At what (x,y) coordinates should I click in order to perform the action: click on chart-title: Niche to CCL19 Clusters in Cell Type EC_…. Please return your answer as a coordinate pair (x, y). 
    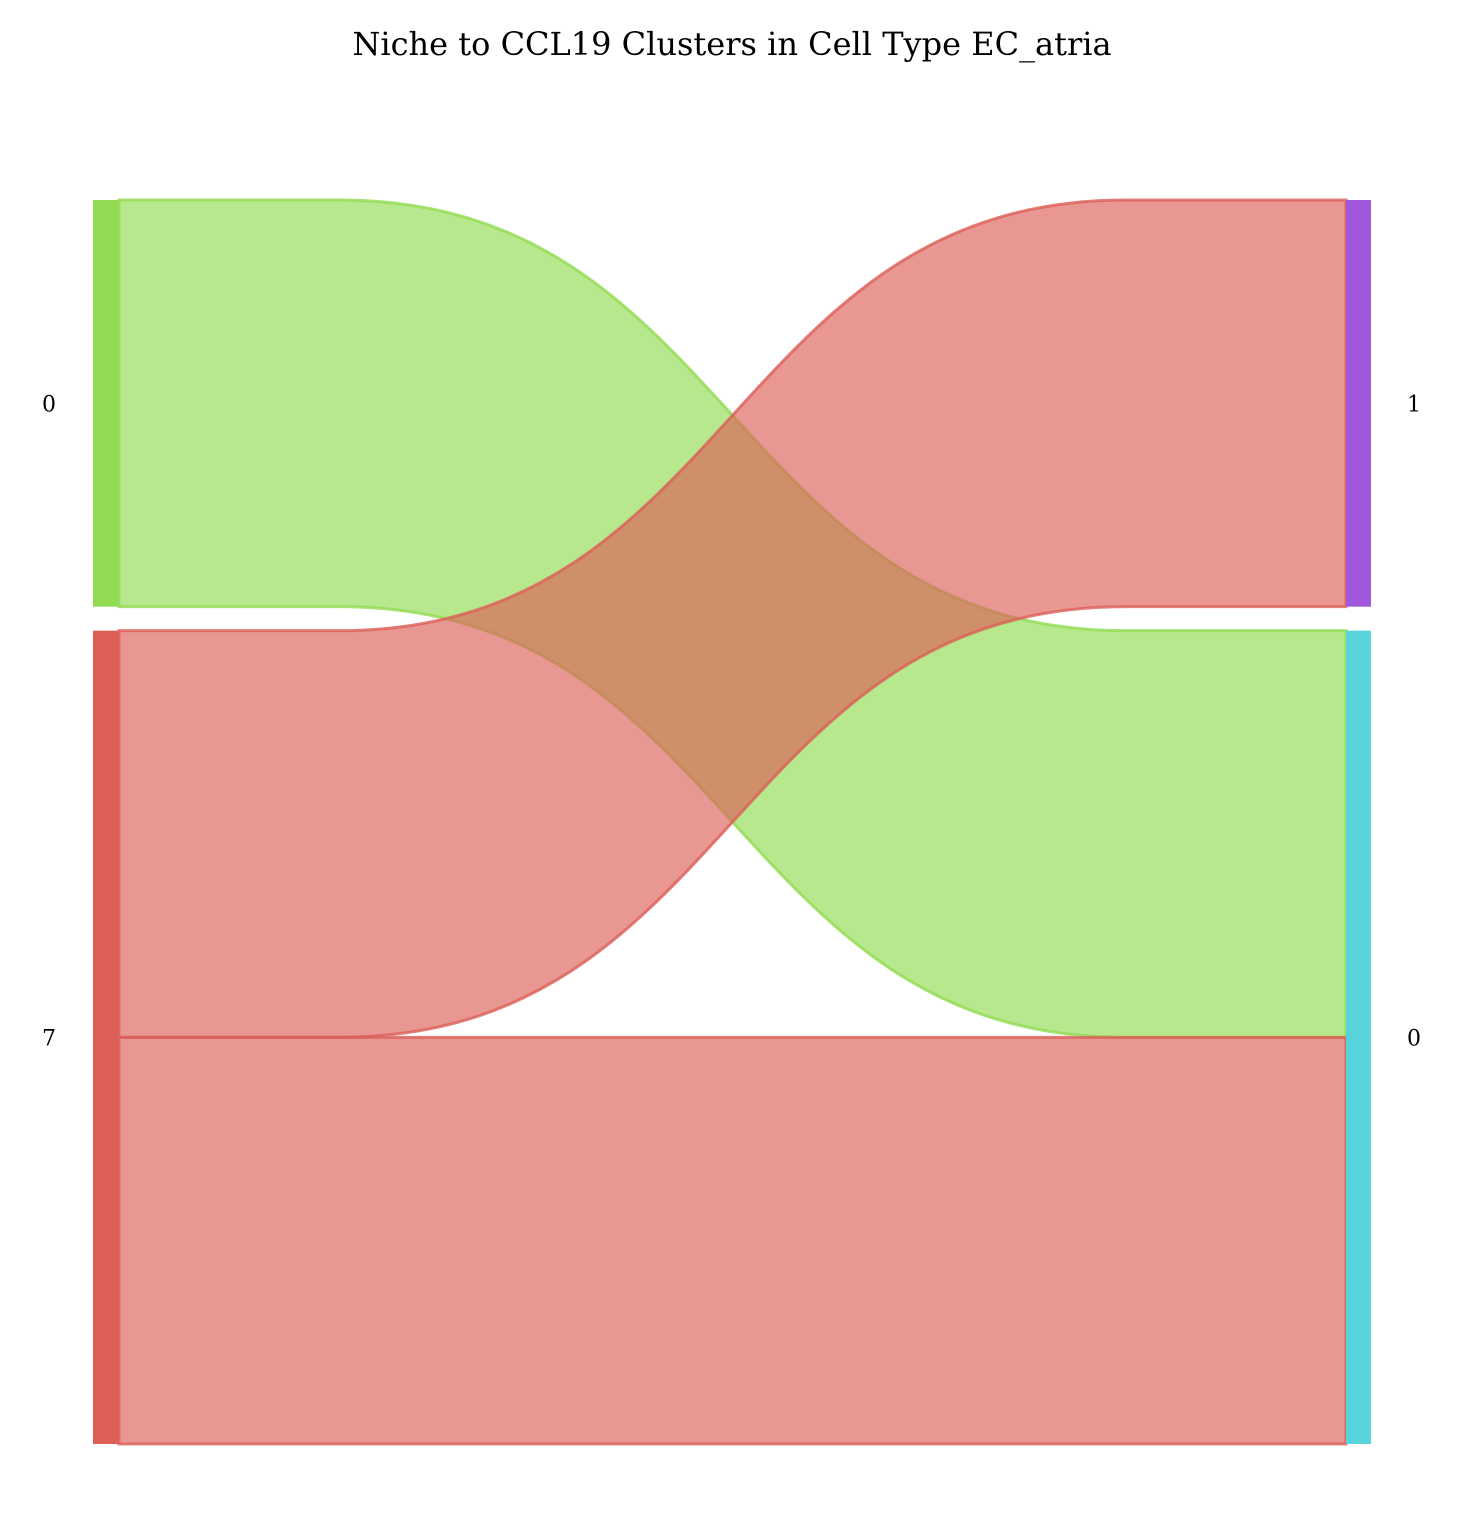
    Looking at the image, I should click on (731, 44).